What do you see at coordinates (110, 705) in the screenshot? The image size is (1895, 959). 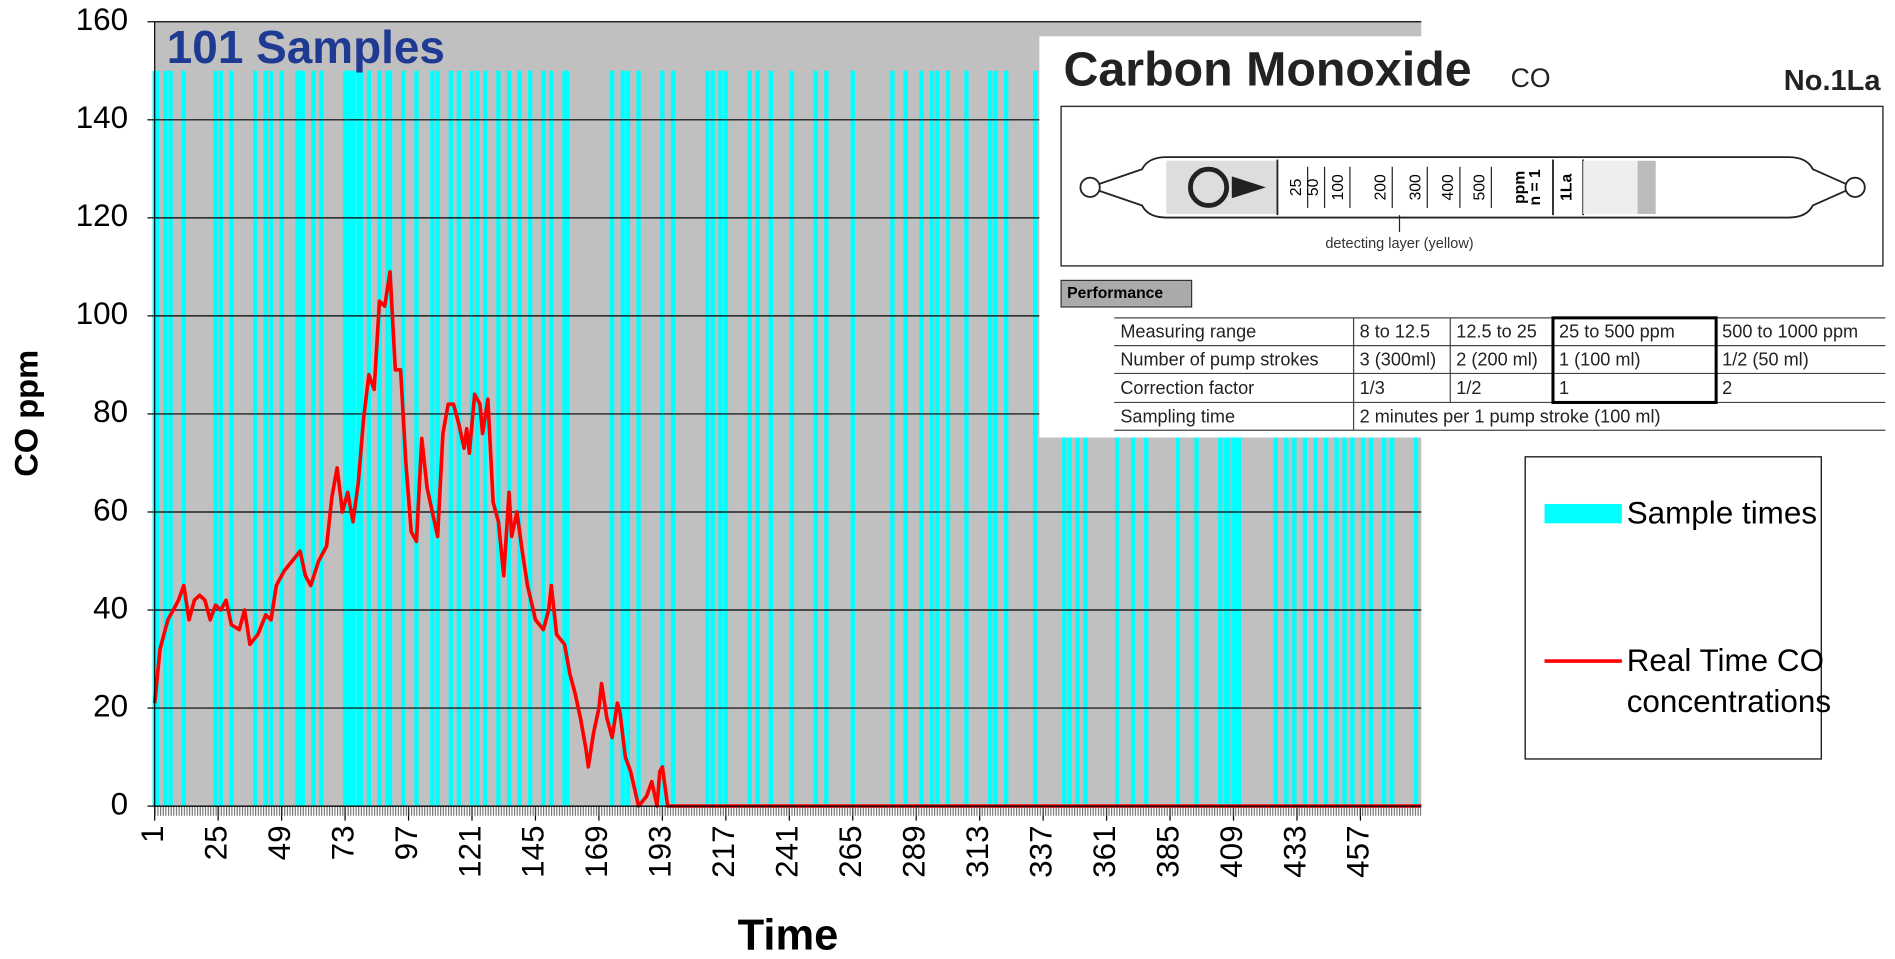 I see `y-tick-label: 20` at bounding box center [110, 705].